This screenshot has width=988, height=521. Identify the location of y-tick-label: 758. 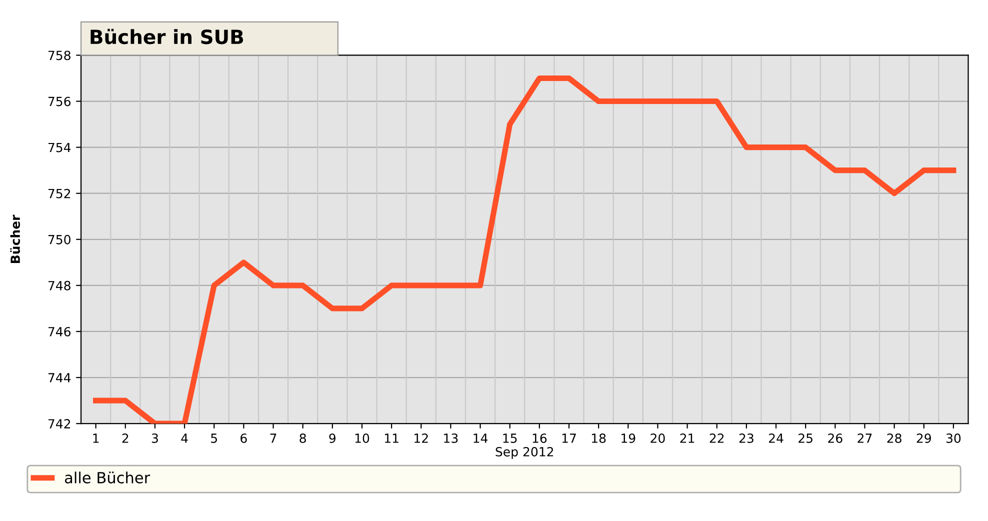
(59, 55).